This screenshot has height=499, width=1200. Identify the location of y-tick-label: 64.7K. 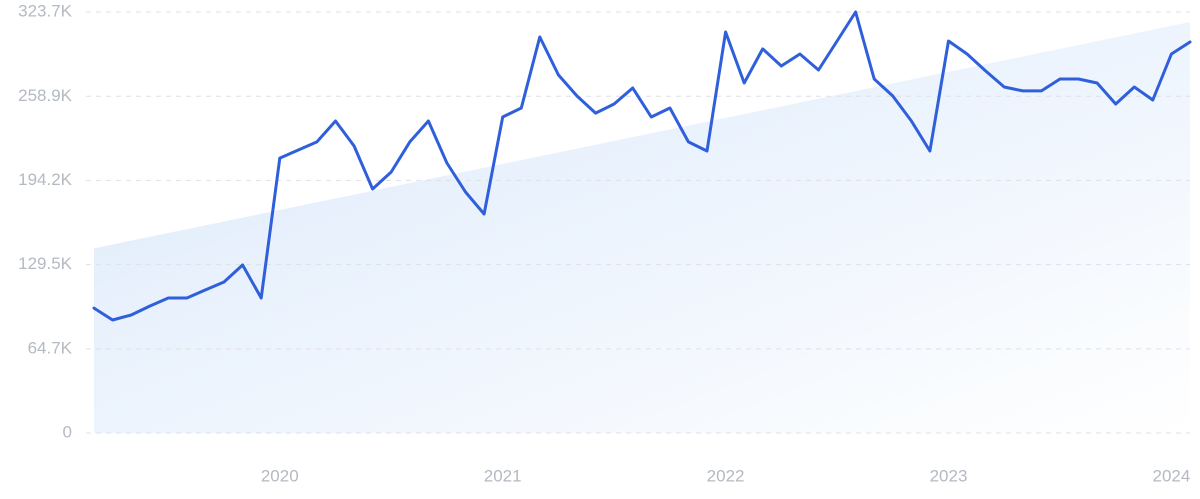
(50, 347).